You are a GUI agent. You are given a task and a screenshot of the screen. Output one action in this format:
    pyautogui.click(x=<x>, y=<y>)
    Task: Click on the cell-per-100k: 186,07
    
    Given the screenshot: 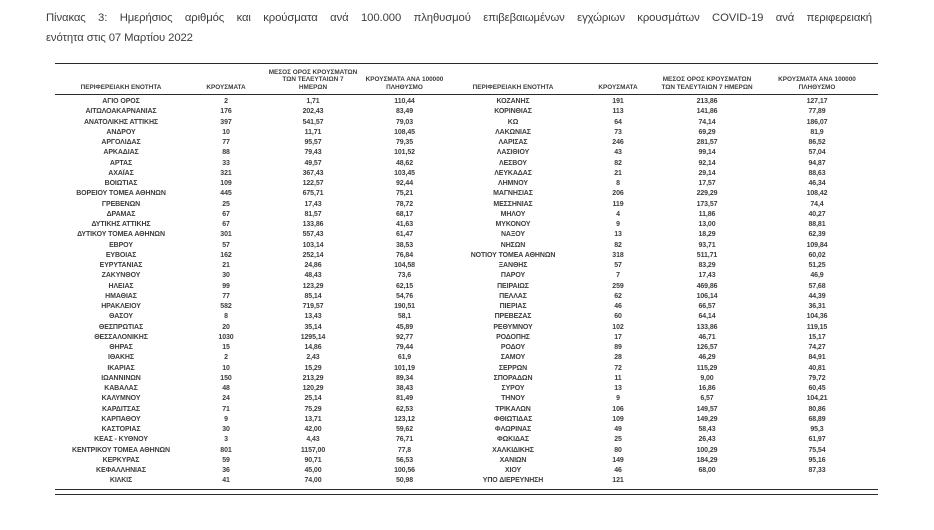 What is the action you would take?
    pyautogui.click(x=817, y=122)
    